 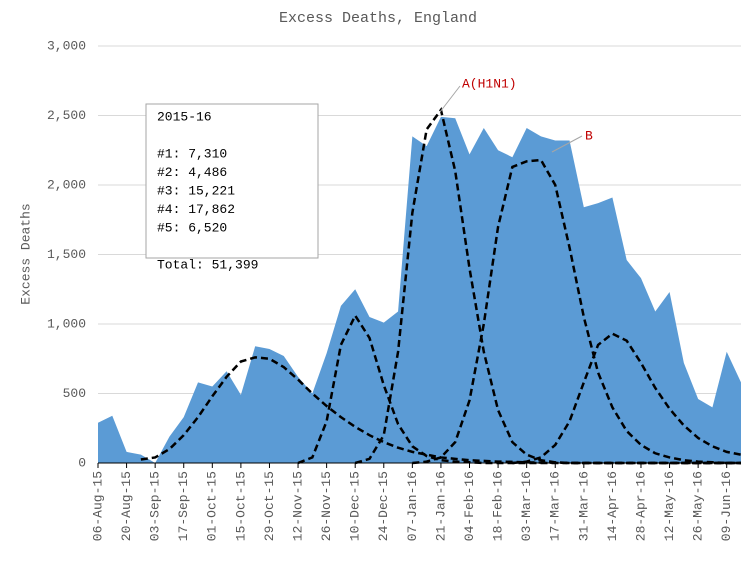 I want to click on y-axis-label: Excess Deaths, so click(x=25, y=253).